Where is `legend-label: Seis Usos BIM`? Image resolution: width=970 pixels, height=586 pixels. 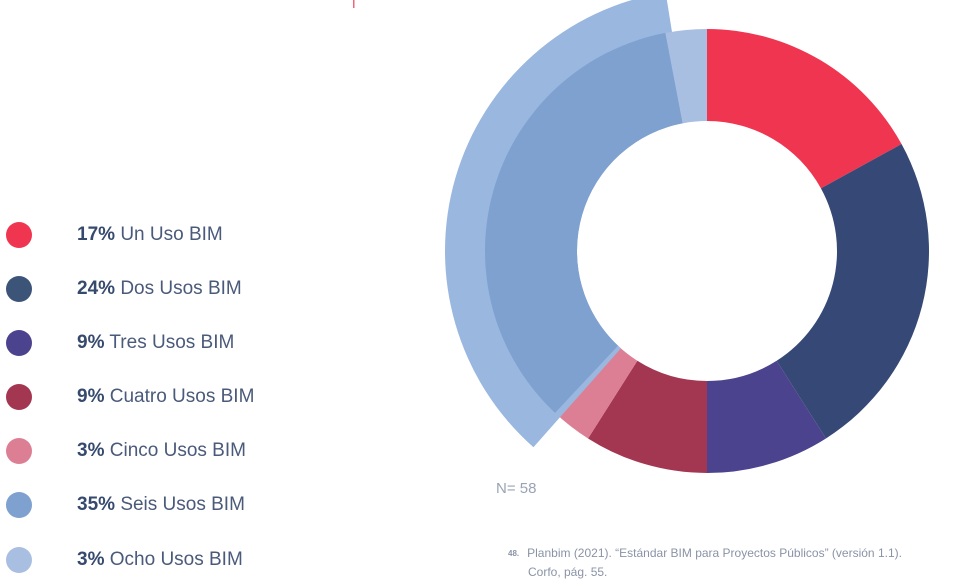
legend-label: Seis Usos BIM is located at coordinates (182, 504).